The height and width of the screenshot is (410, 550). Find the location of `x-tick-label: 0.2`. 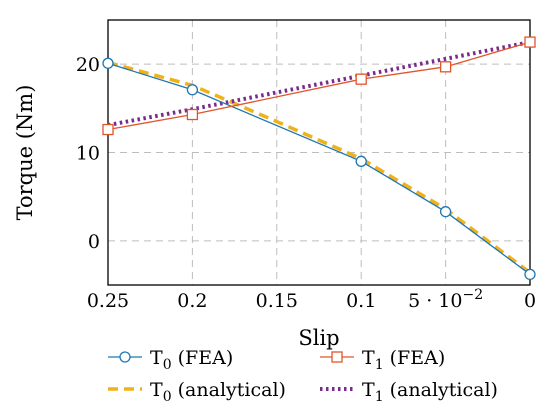

x-tick-label: 0.2 is located at coordinates (192, 301).